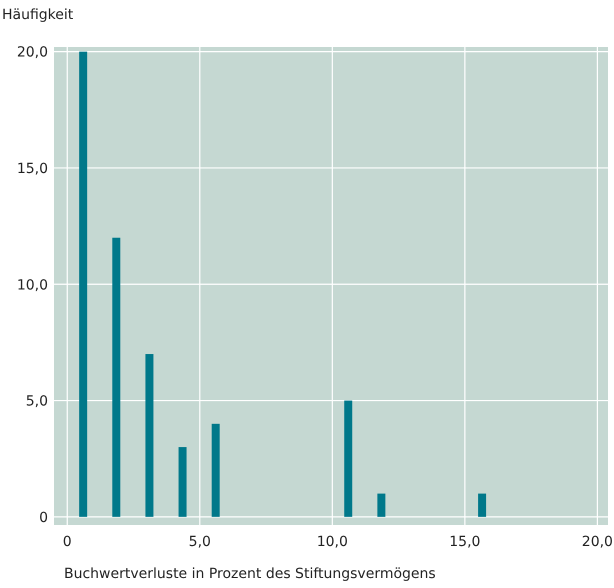  I want to click on x-axis-title: Buchwertverluste in Prozent des Stiftungsvermögens, so click(250, 574).